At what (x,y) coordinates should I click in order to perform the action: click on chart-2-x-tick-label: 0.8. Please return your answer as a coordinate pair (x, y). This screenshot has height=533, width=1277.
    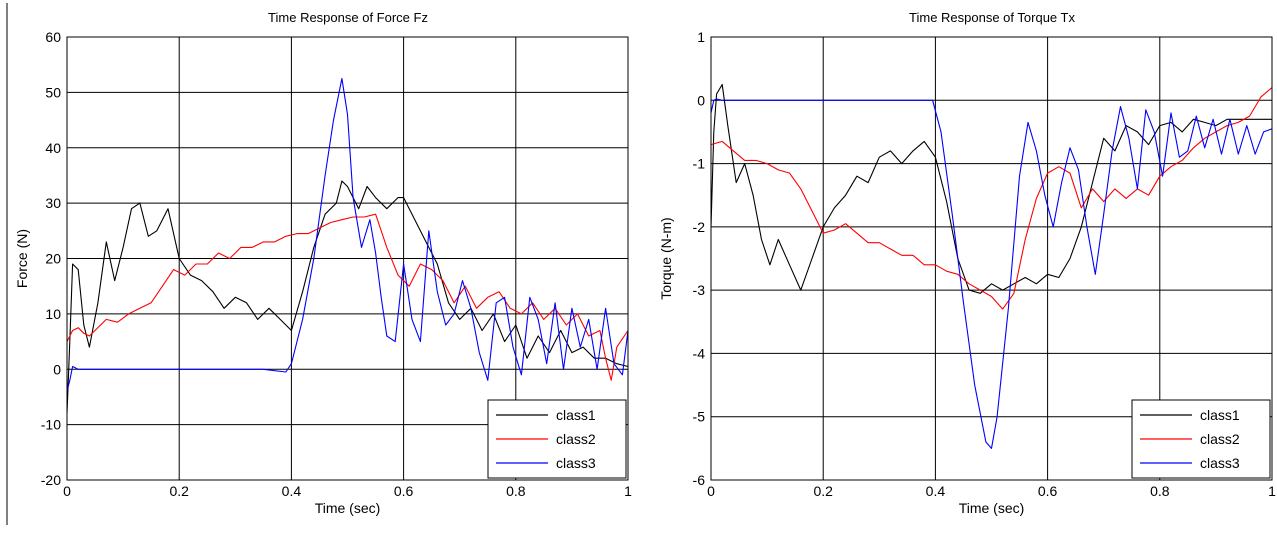
    Looking at the image, I should click on (1160, 491).